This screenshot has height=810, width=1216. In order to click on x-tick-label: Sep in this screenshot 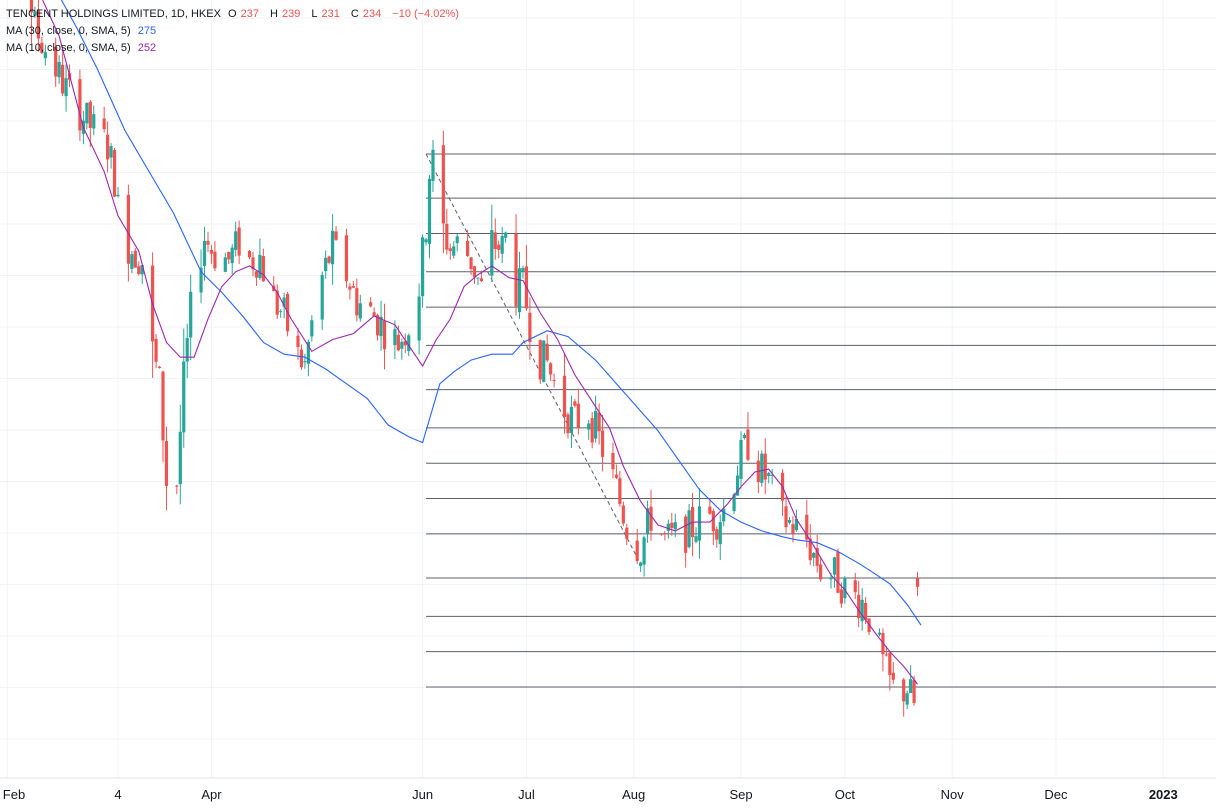, I will do `click(740, 794)`.